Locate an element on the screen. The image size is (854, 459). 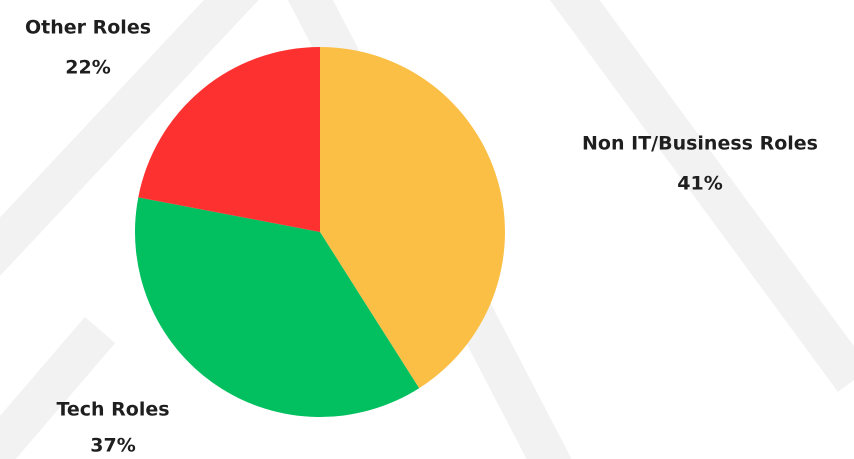
slice-value-label: 37% is located at coordinates (112, 446).